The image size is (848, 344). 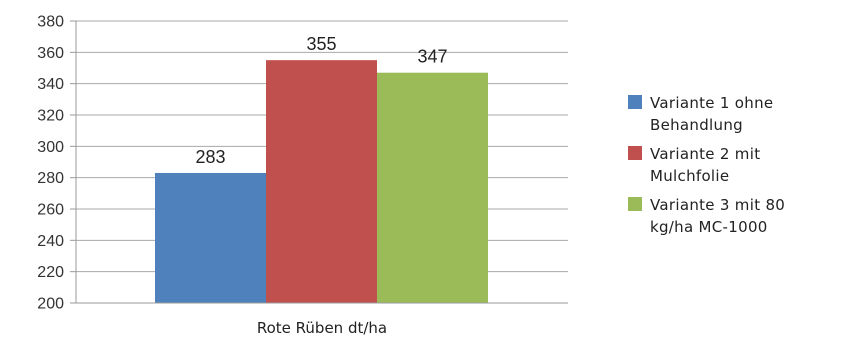 I want to click on y-tick-label: 220, so click(x=50, y=272).